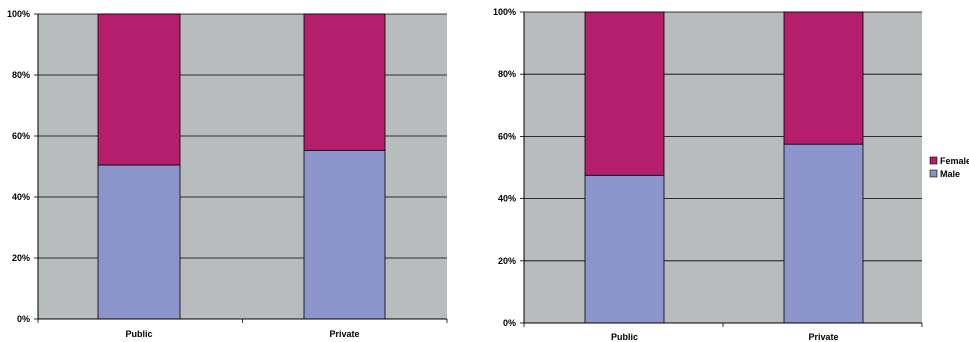 The height and width of the screenshot is (342, 969). What do you see at coordinates (344, 82) in the screenshot?
I see `left-bar-private-female` at bounding box center [344, 82].